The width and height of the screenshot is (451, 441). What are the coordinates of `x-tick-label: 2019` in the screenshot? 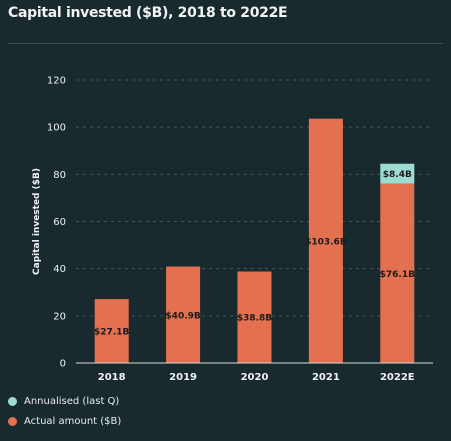 It's located at (183, 377).